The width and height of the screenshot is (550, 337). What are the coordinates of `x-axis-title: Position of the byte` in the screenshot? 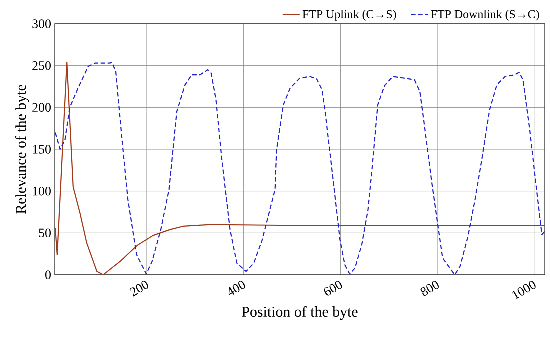 It's located at (300, 313).